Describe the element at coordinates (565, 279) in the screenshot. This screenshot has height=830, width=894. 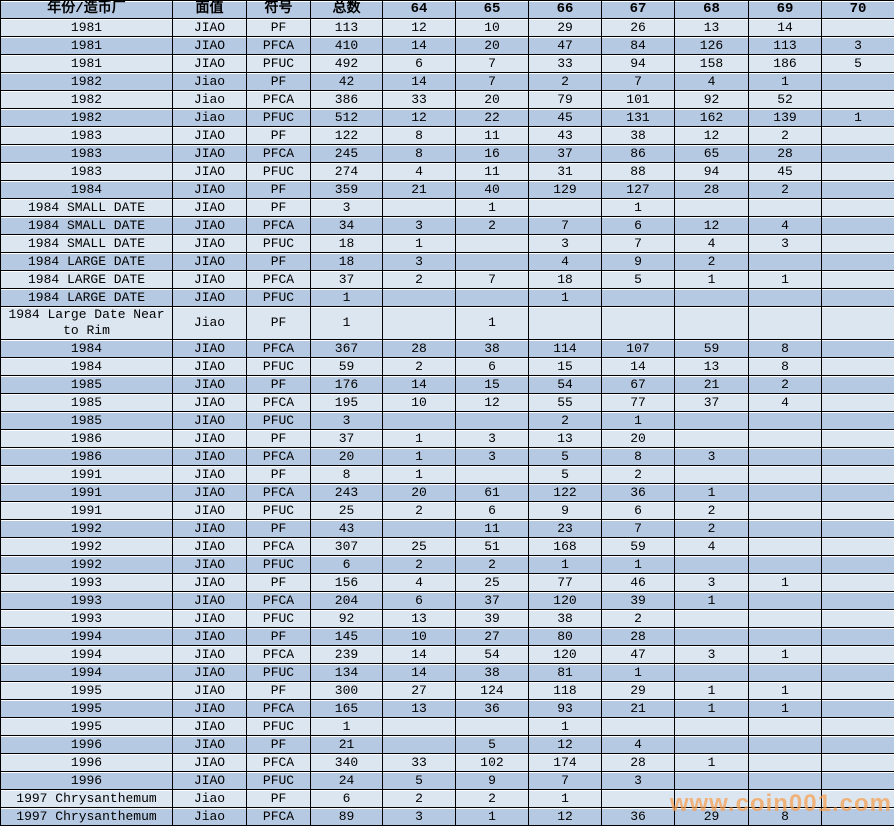
I see `table-cell: 18` at that location.